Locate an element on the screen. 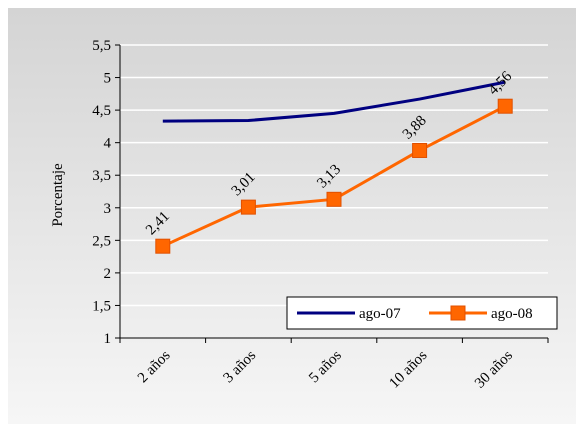 This screenshot has height=432, width=584. y-tick-label: 5,5 is located at coordinates (101, 46).